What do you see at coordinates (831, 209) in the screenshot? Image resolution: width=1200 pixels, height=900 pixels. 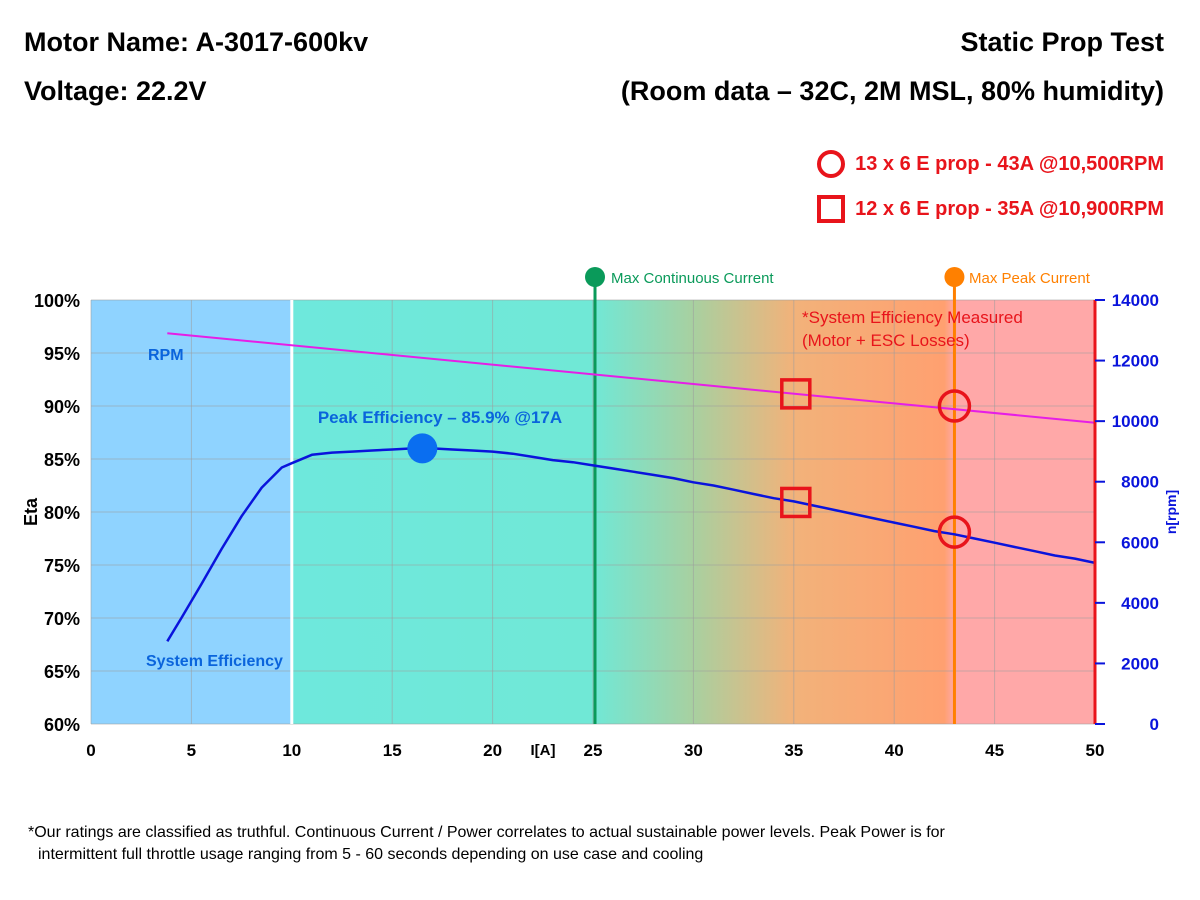 I see `square-marker-icon` at bounding box center [831, 209].